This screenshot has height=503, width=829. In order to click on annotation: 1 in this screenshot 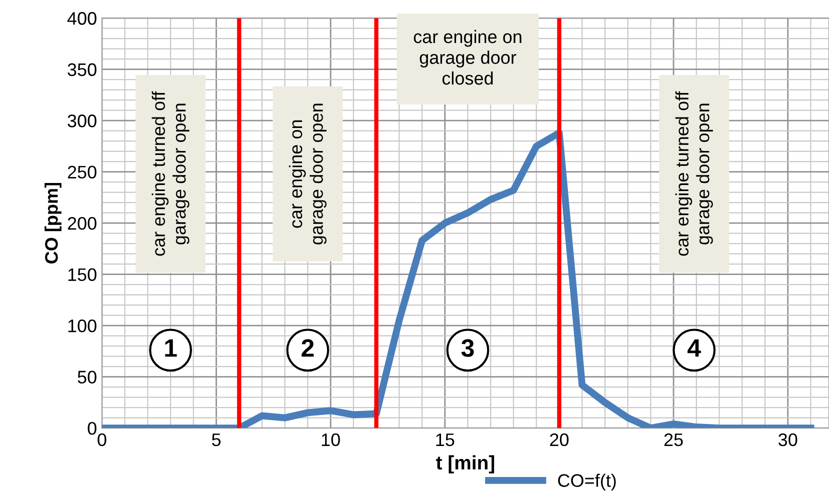, I will do `click(171, 348)`.